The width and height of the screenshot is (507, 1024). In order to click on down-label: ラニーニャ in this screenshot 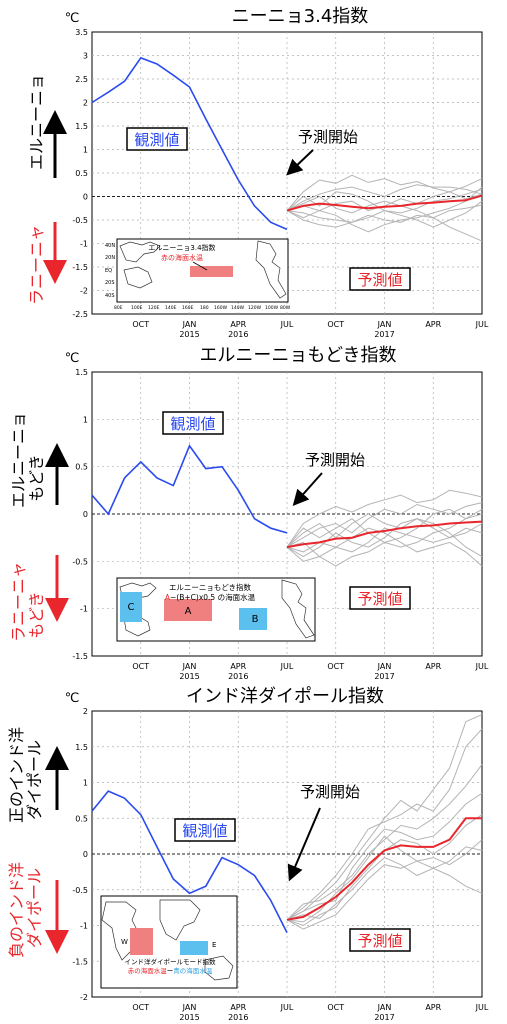, I will do `click(36, 265)`.